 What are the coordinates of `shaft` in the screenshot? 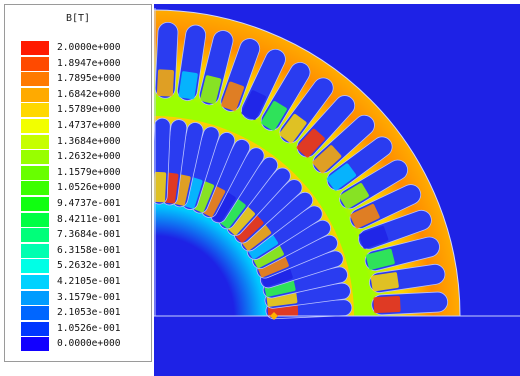 It's located at (190, 280).